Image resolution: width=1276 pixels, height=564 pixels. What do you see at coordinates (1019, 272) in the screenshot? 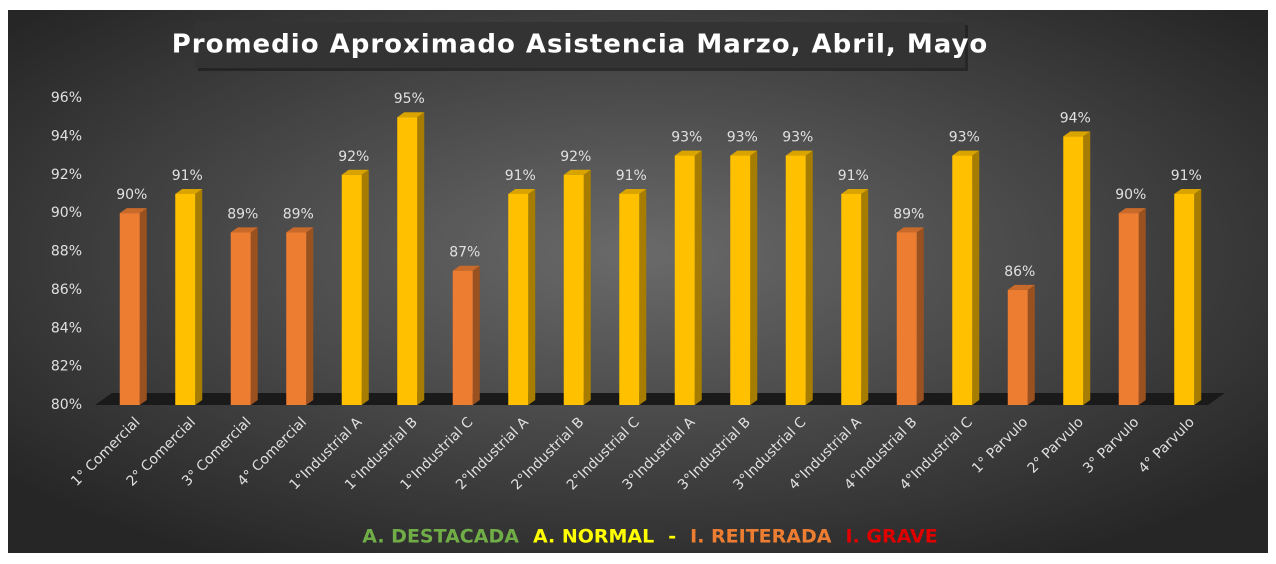
I see `data-label: 86%` at bounding box center [1019, 272].